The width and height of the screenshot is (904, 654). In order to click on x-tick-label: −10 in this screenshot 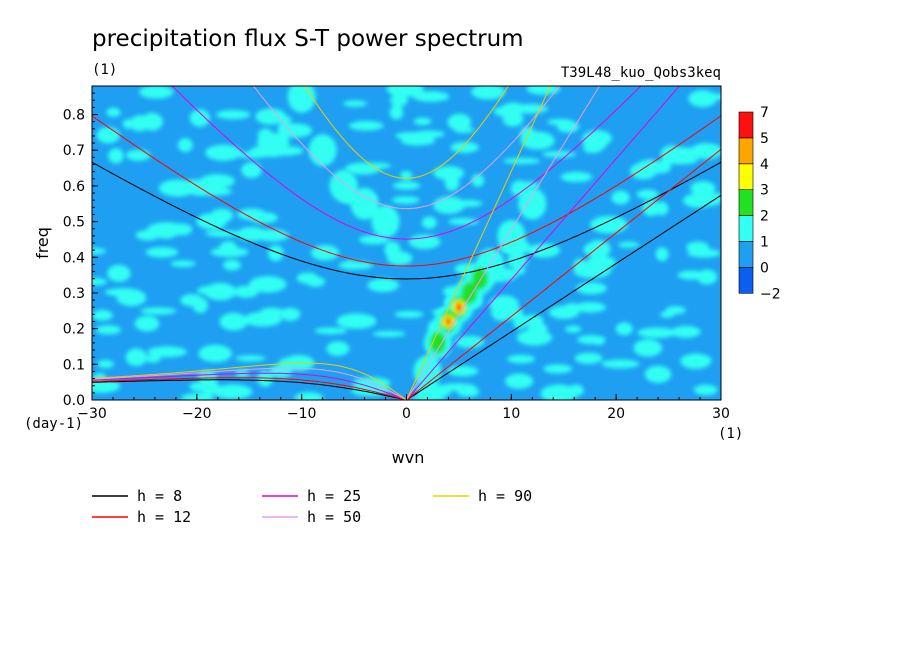, I will do `click(302, 414)`.